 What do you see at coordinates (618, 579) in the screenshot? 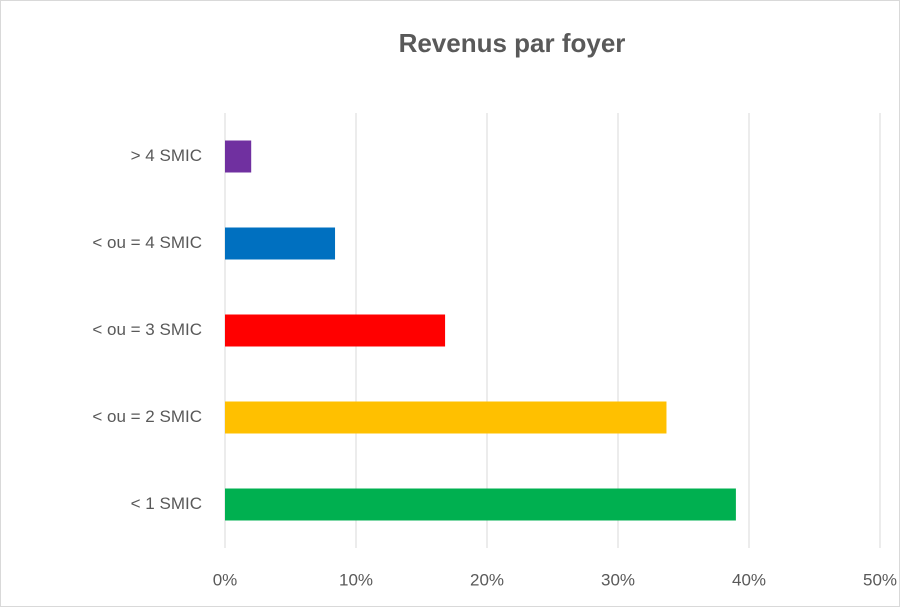
I see `x-tick-label: 30%` at bounding box center [618, 579].